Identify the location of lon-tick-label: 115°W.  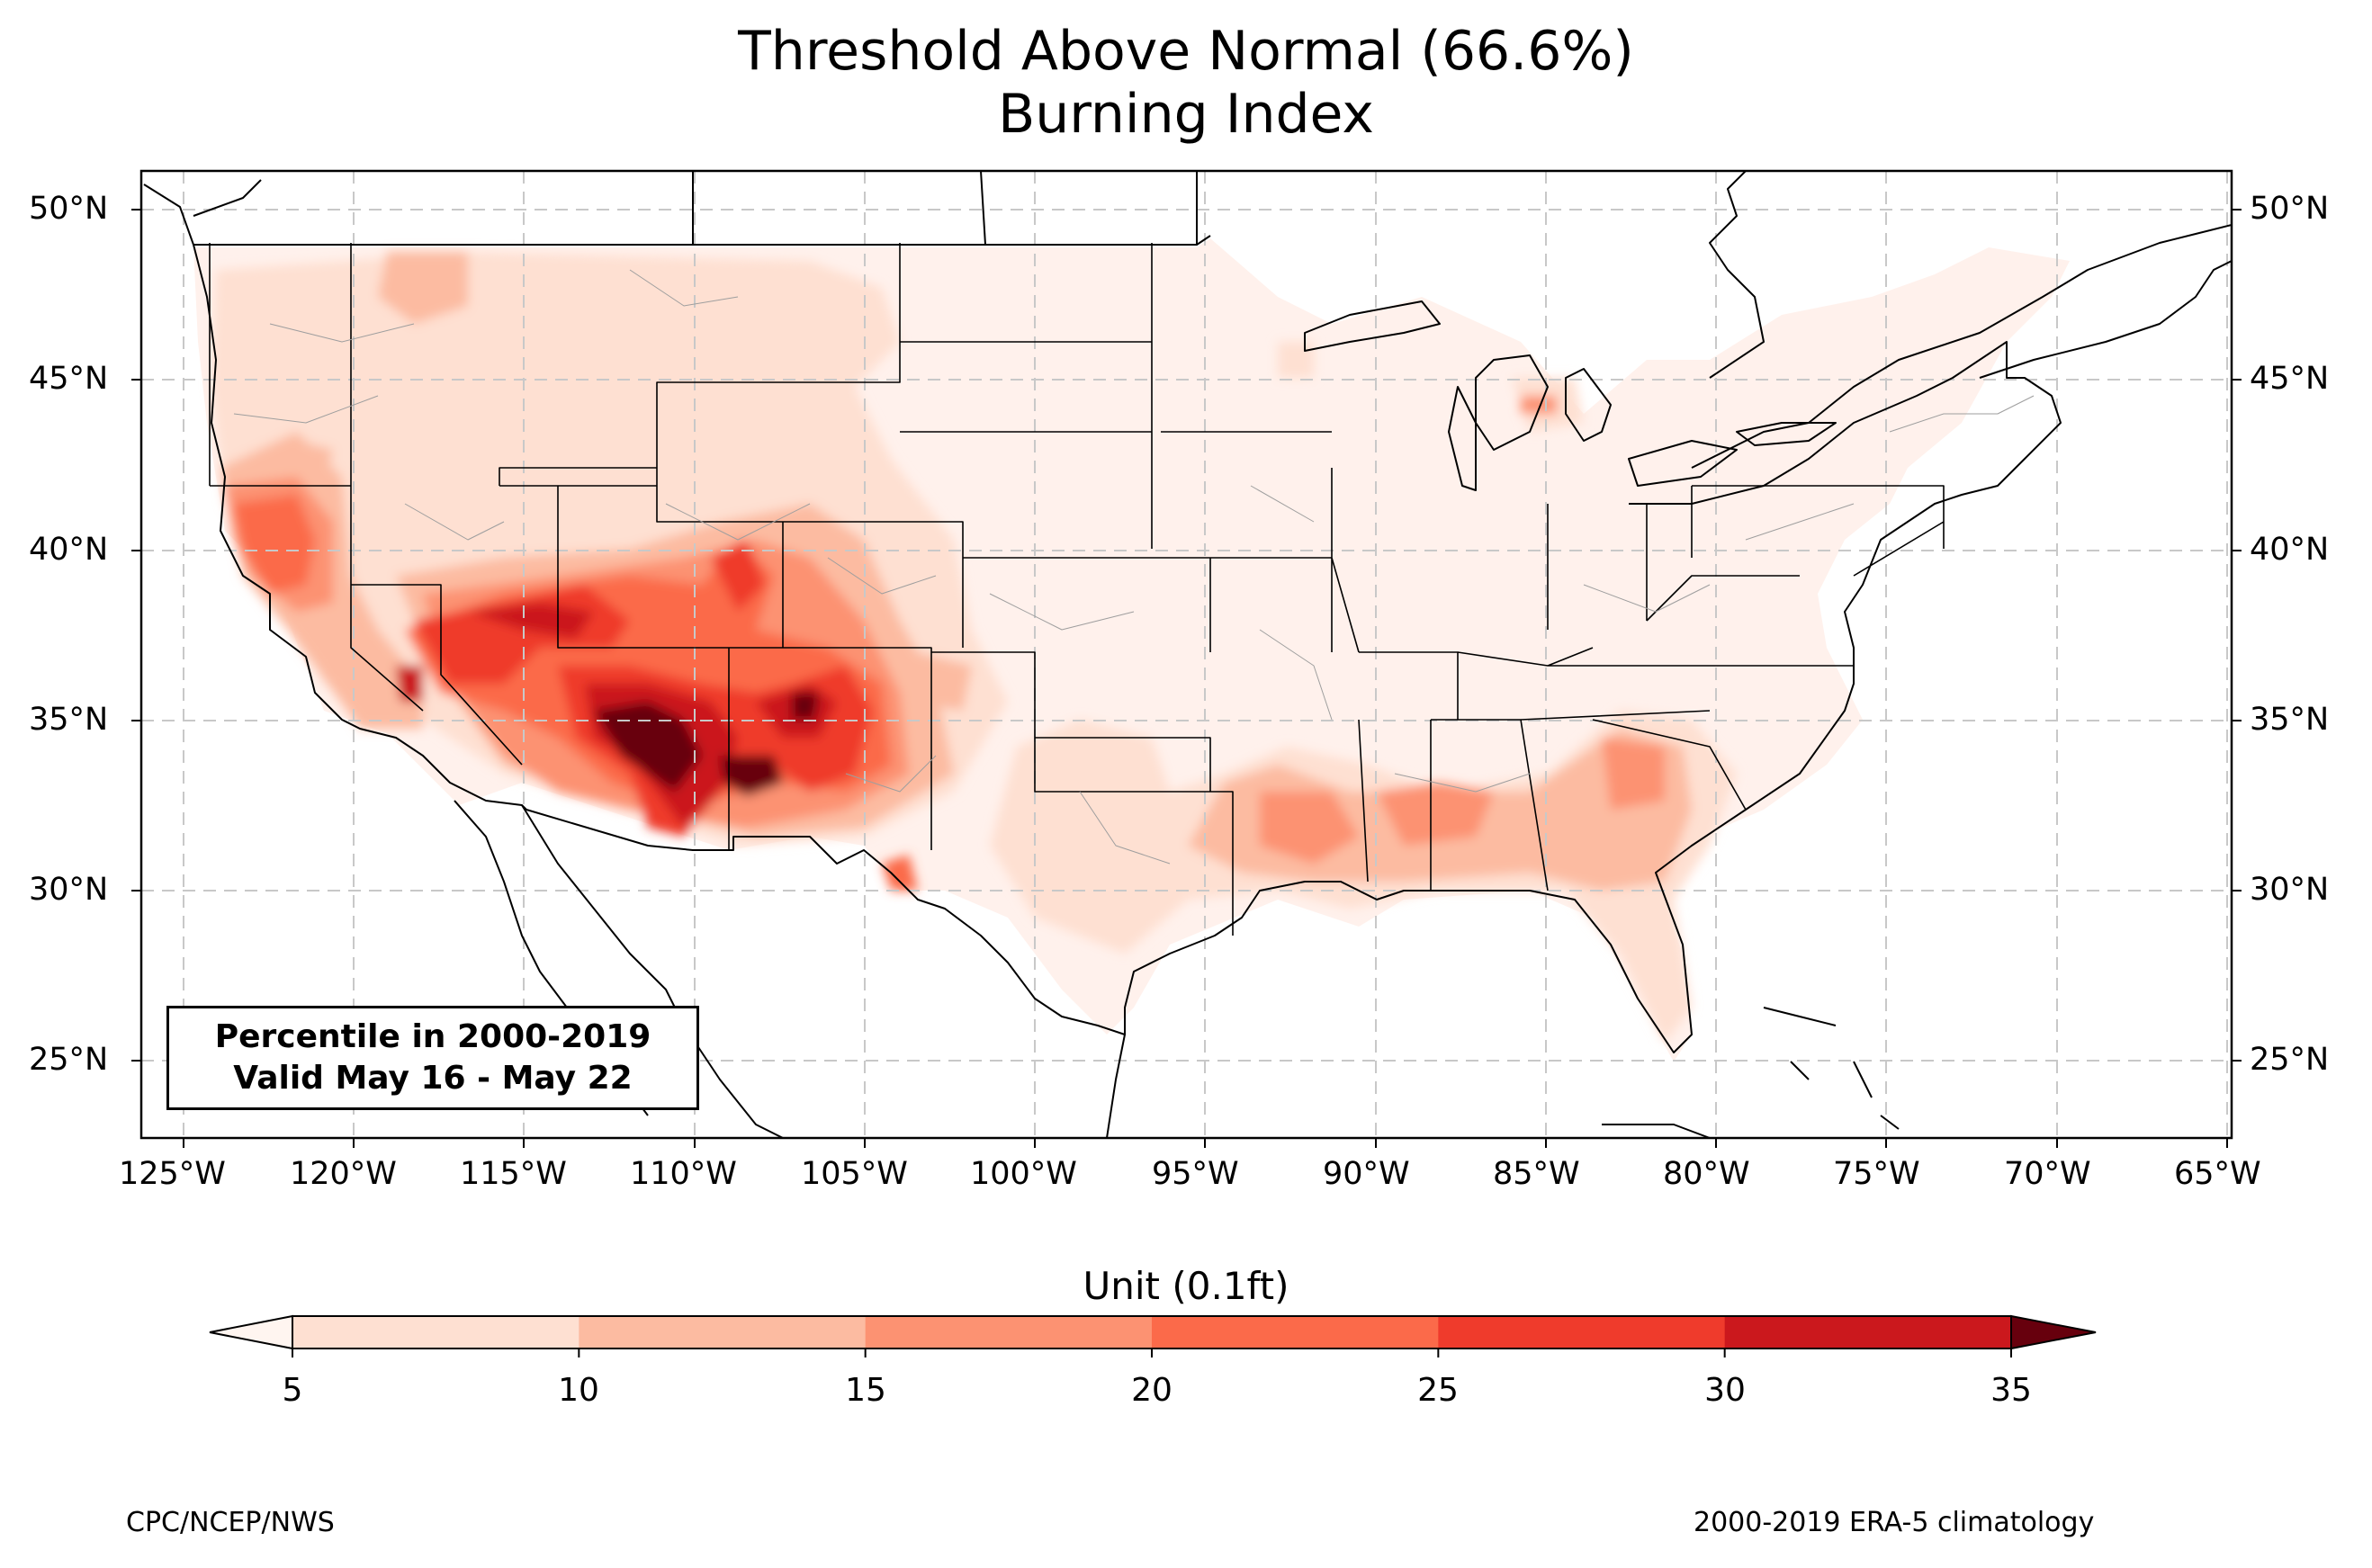
(513, 1174).